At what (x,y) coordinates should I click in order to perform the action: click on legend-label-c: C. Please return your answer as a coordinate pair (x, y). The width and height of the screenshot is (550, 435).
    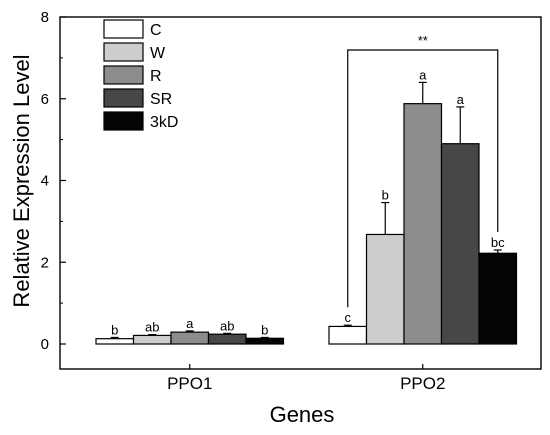
    Looking at the image, I should click on (156, 30).